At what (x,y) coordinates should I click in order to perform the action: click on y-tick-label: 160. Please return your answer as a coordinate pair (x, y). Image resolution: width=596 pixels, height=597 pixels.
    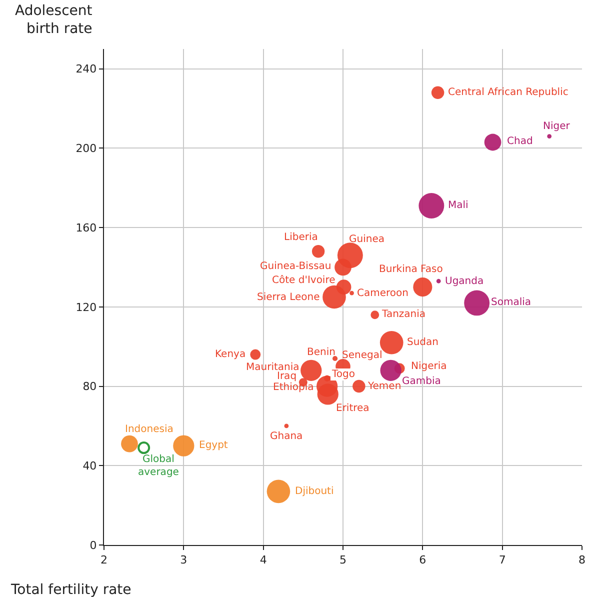
    Looking at the image, I should click on (86, 227).